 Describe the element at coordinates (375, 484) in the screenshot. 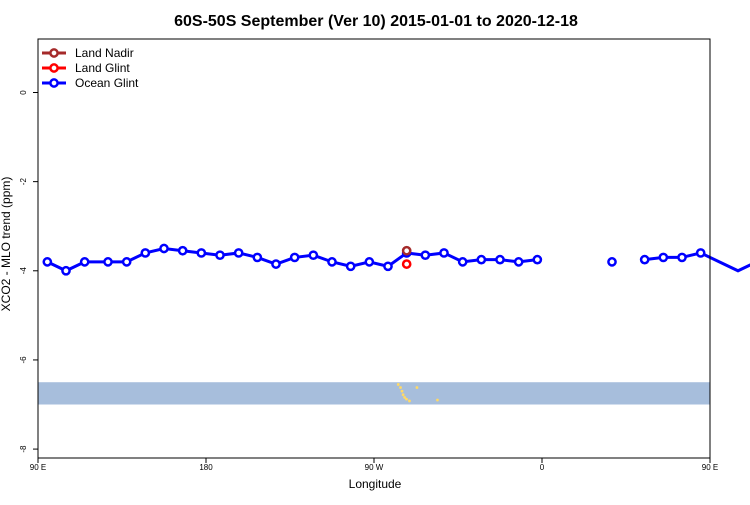

I see `x-axis-label: Longitude` at that location.